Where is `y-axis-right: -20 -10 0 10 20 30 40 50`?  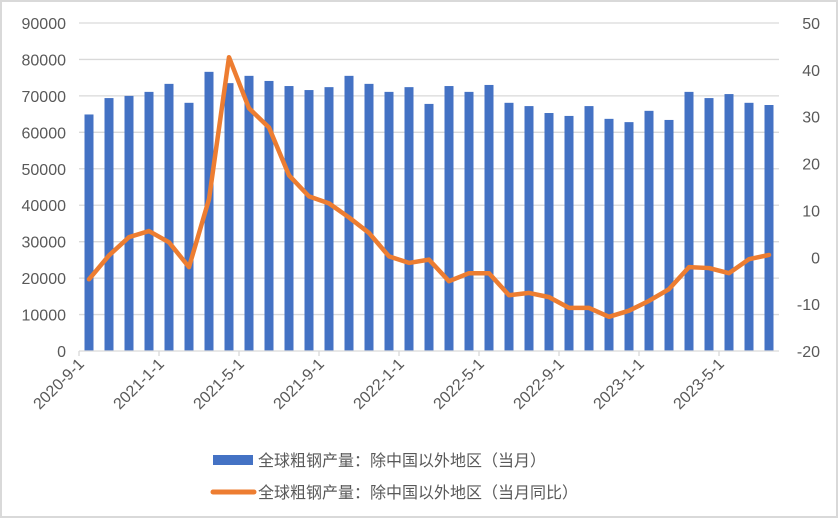
y-axis-right: -20 -10 0 10 20 30 40 50 is located at coordinates (808, 188).